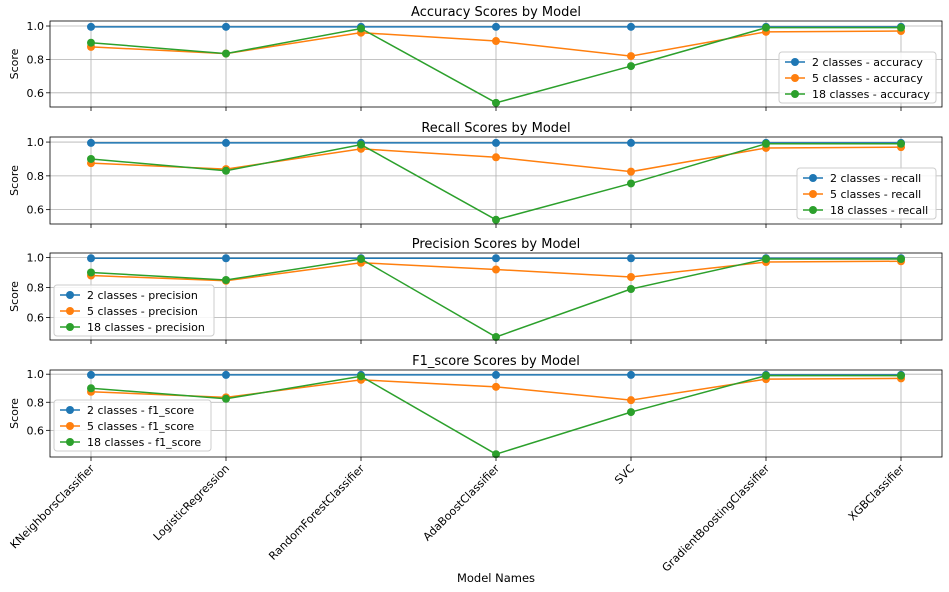 The image size is (949, 592). I want to click on legend-label: 5 classes - accuracy, so click(867, 78).